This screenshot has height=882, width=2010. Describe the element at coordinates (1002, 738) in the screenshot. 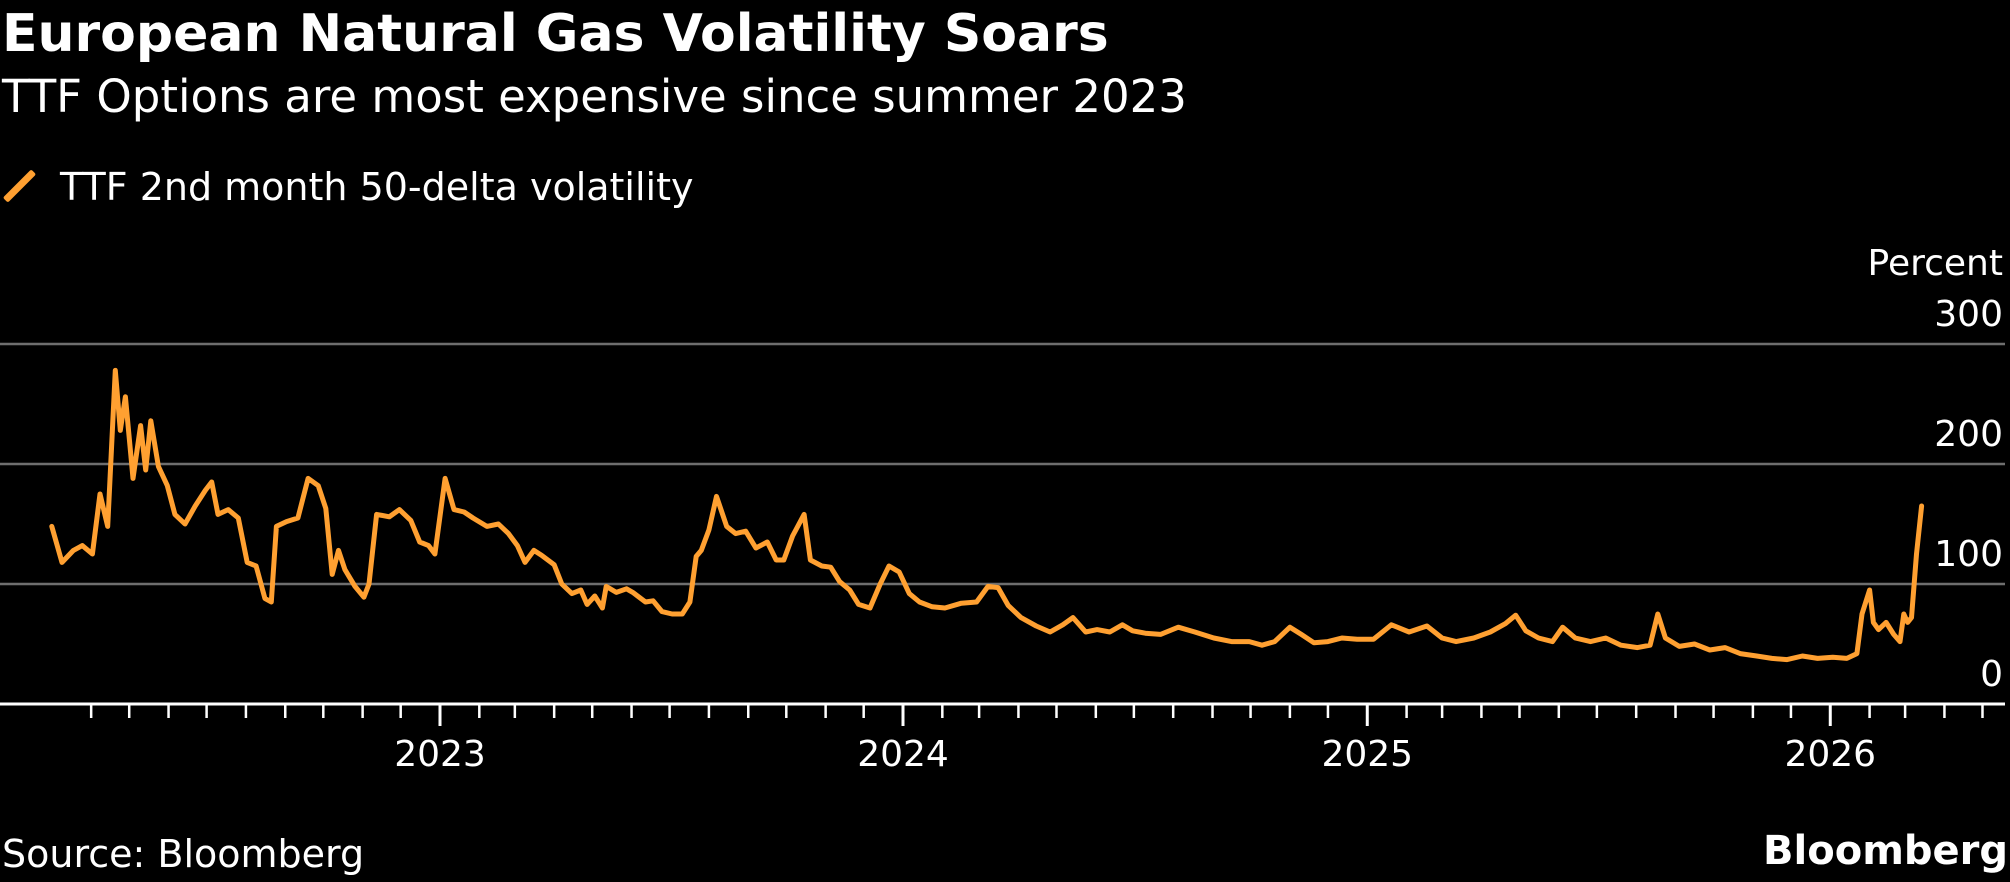

I see `x-axis: 2023 2024 2025 2026` at that location.